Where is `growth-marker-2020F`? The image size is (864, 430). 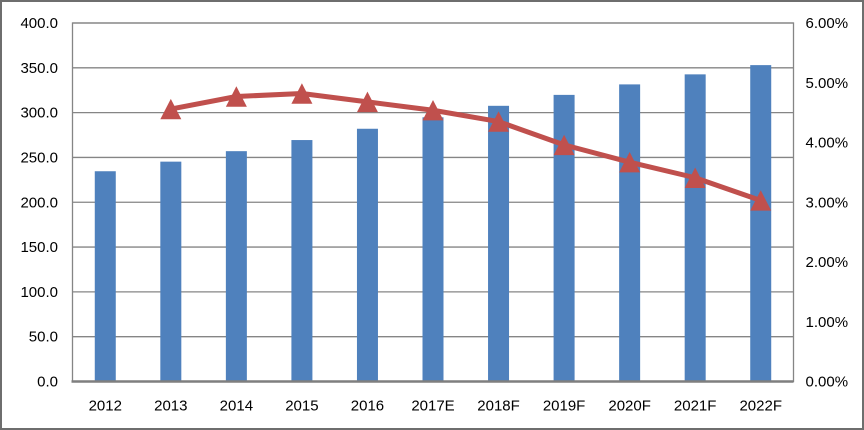 growth-marker-2020F is located at coordinates (630, 162).